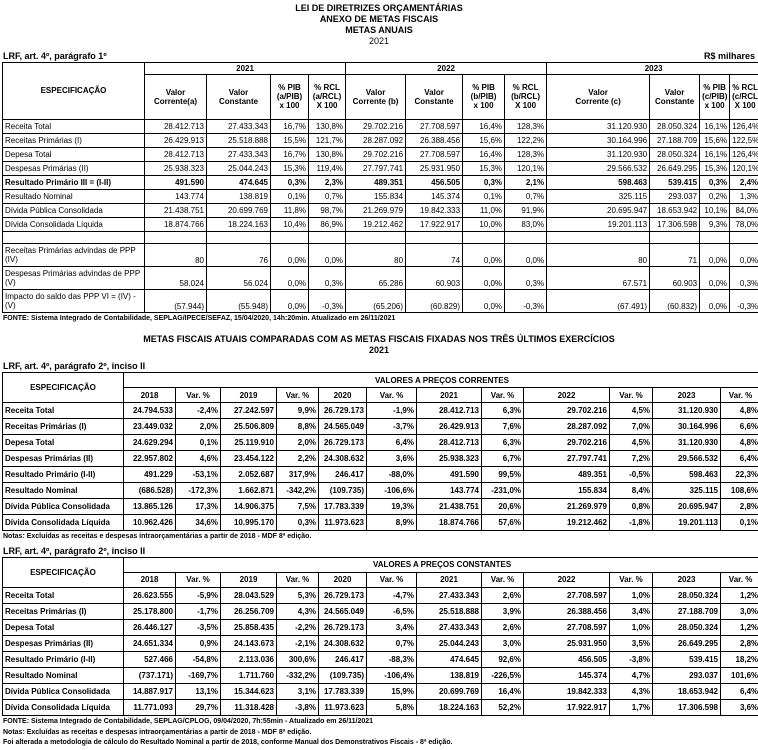 The width and height of the screenshot is (758, 750). What do you see at coordinates (441, 380) in the screenshot?
I see `valores-correntes-group-header: VALORES A PREÇOS CORRENTES` at bounding box center [441, 380].